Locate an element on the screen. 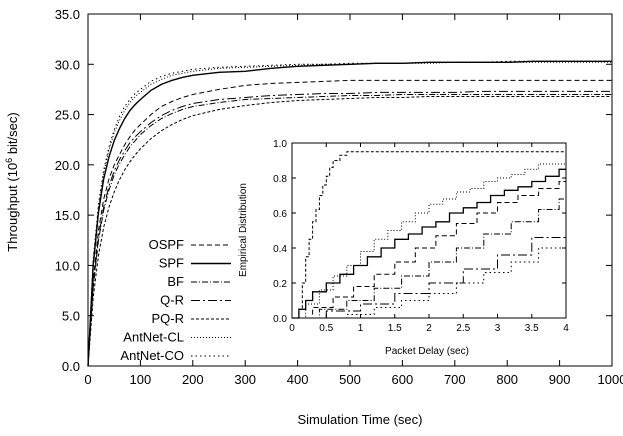  inset-x-tick-label: 1.5 is located at coordinates (395, 328).